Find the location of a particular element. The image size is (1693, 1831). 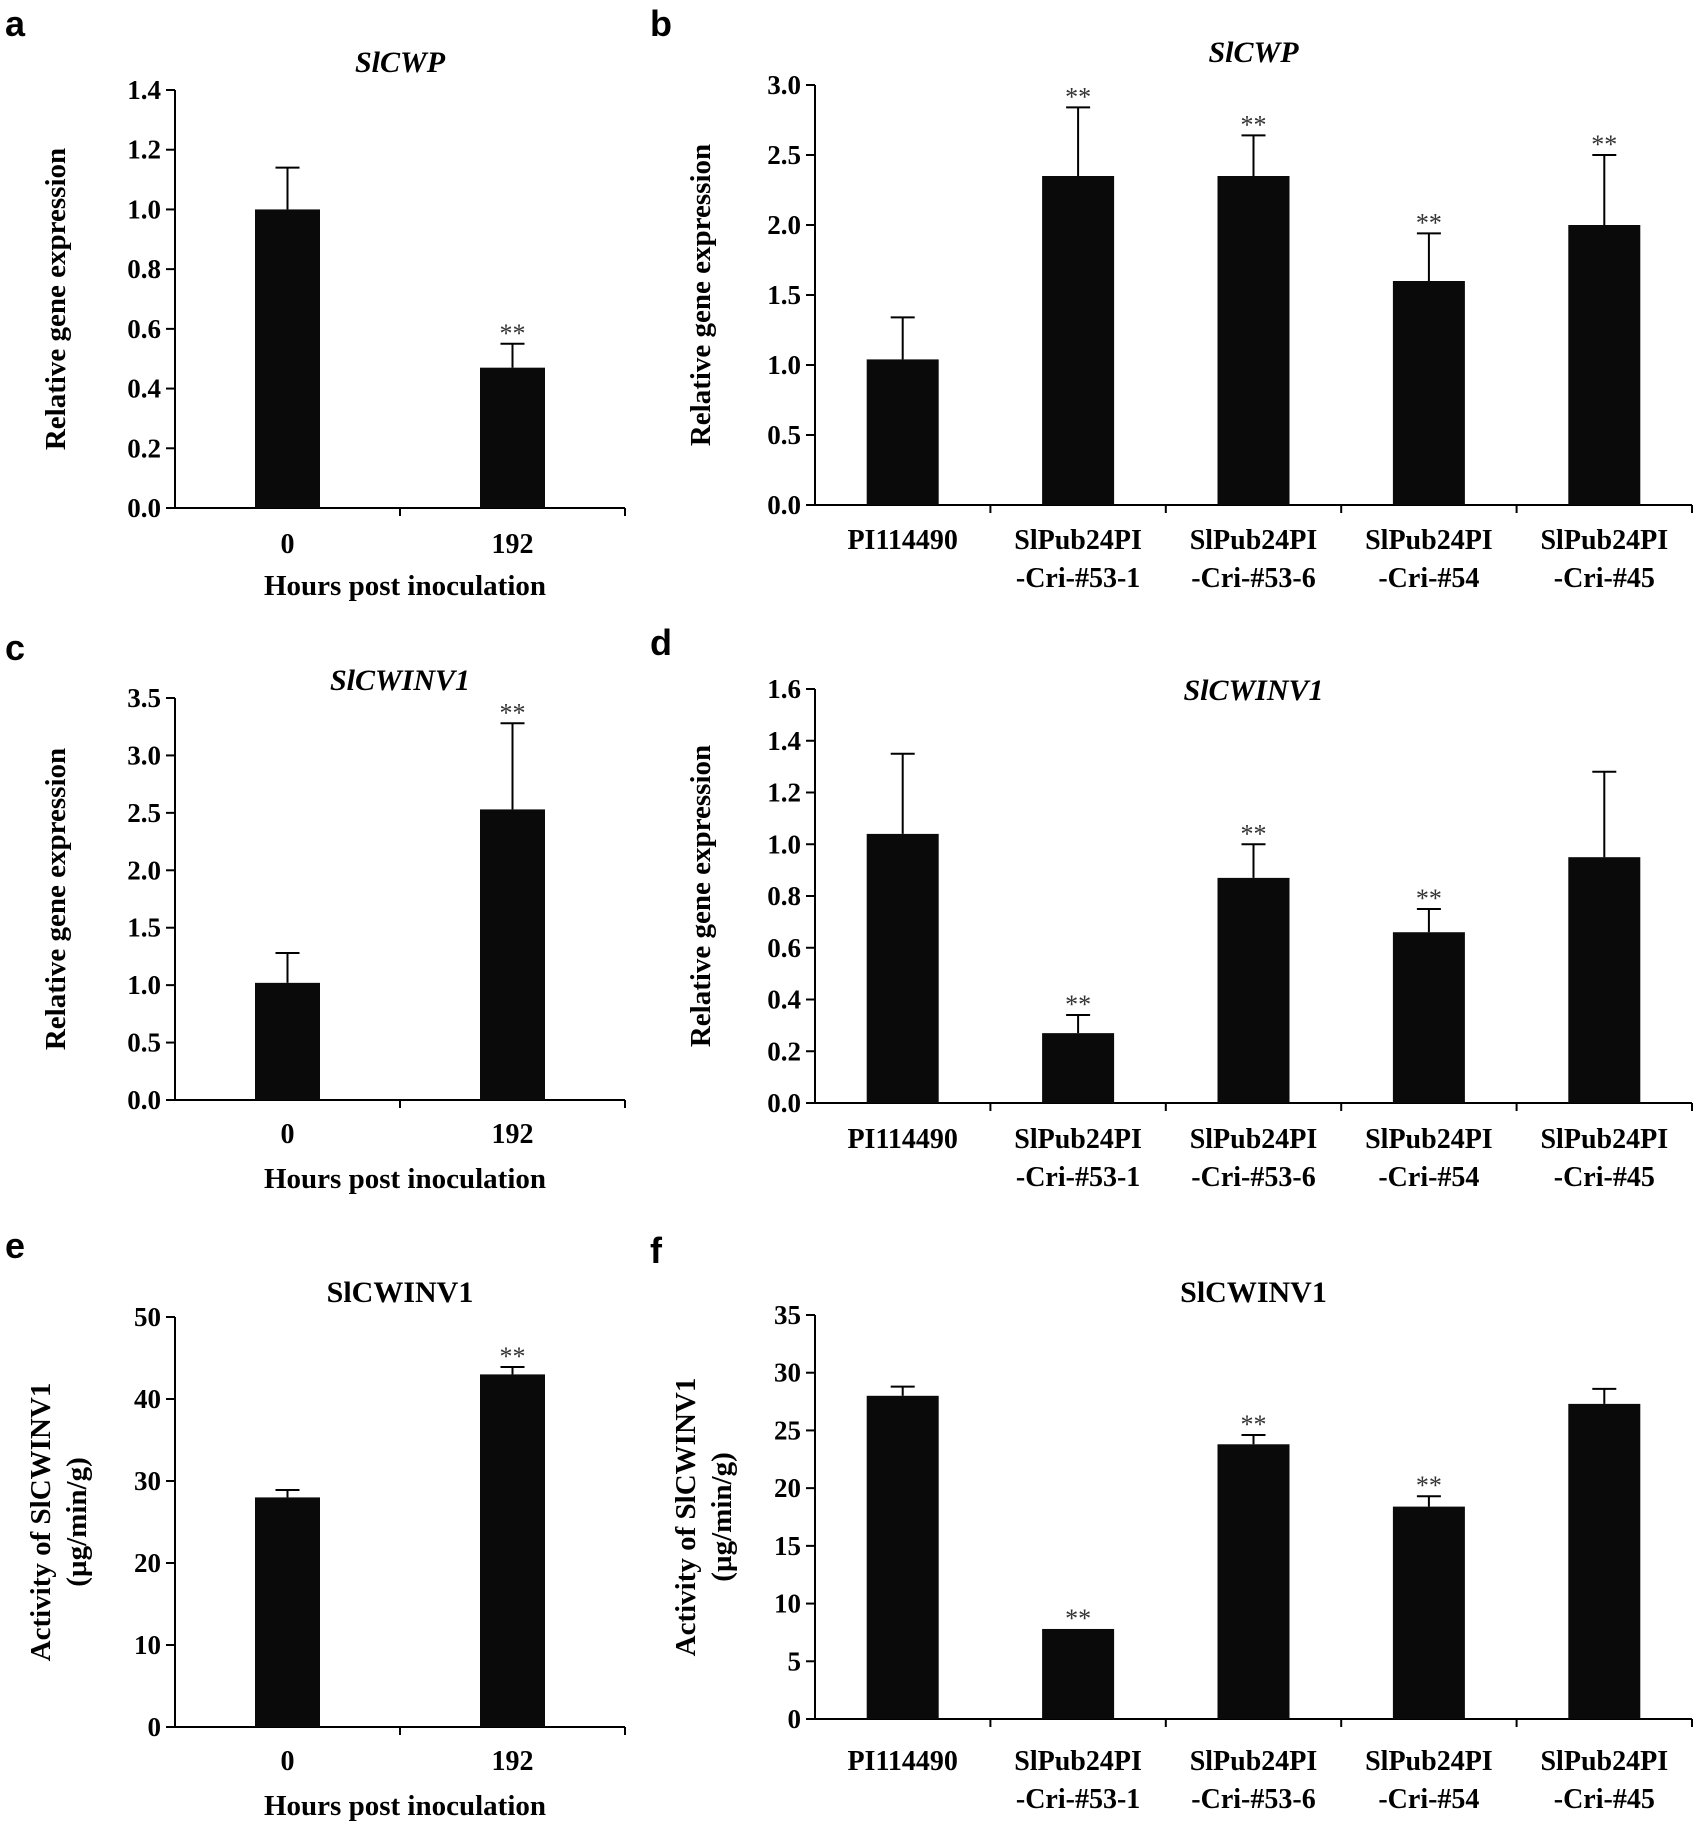

x-axis-label-c: Hours post inoculation is located at coordinates (405, 1179).